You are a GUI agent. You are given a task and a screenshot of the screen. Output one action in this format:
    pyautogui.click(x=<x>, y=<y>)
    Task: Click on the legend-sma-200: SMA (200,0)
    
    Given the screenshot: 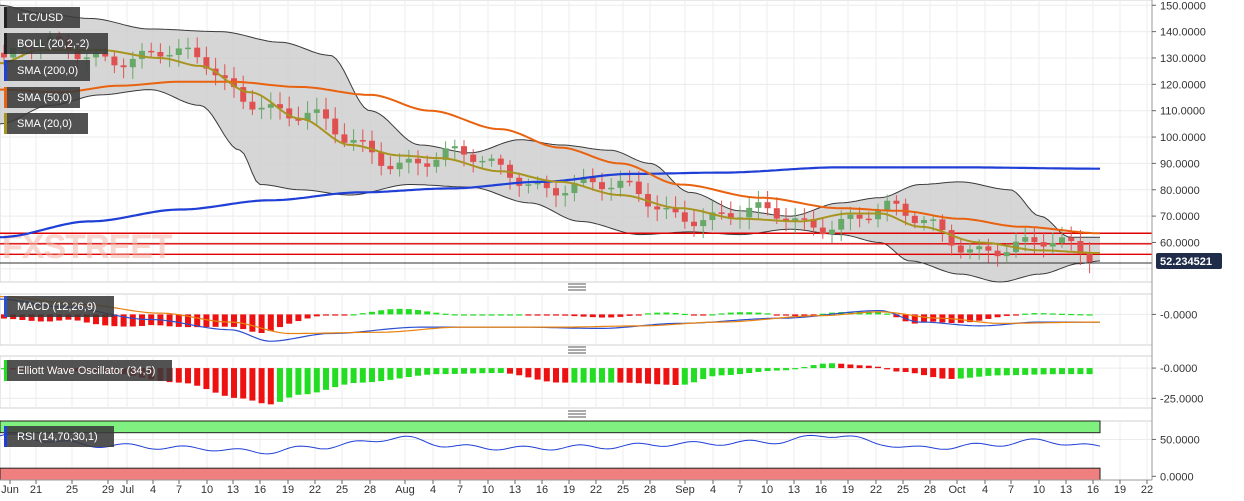 What is the action you would take?
    pyautogui.click(x=47, y=70)
    